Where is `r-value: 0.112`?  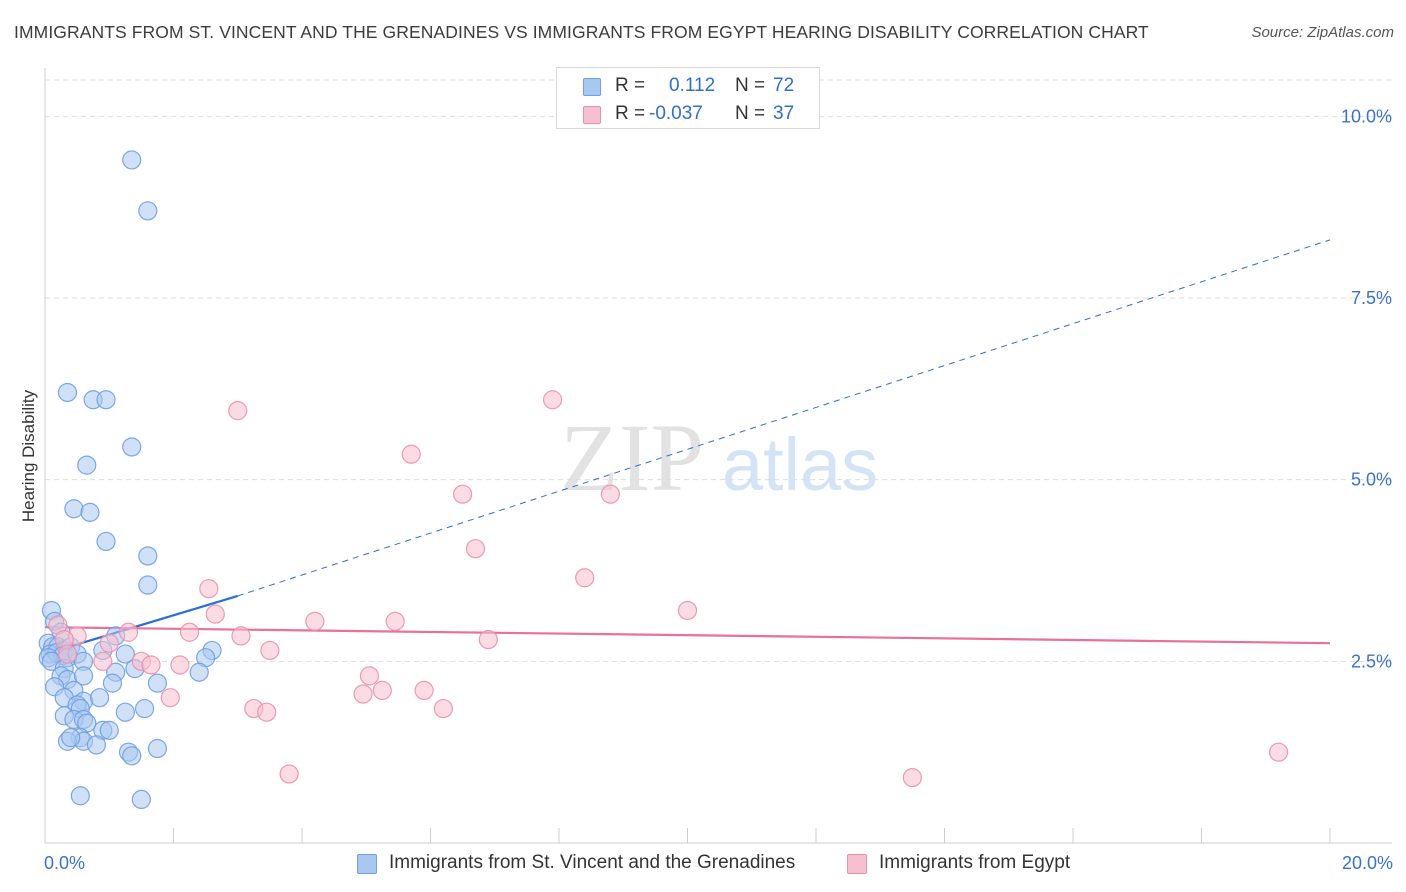
r-value: 0.112 is located at coordinates (692, 85).